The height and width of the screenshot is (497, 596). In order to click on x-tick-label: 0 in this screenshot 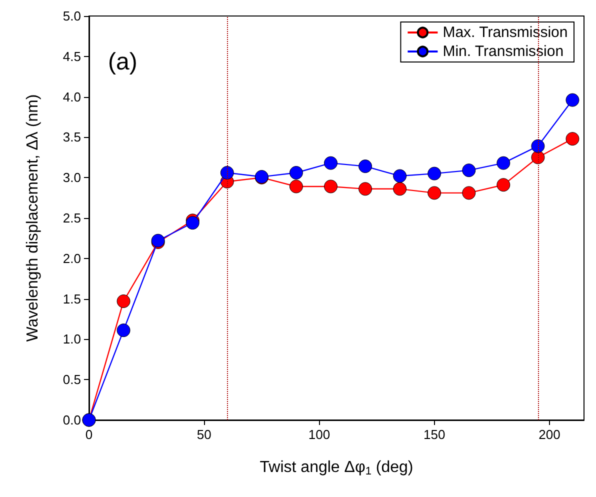, I will do `click(89, 434)`.